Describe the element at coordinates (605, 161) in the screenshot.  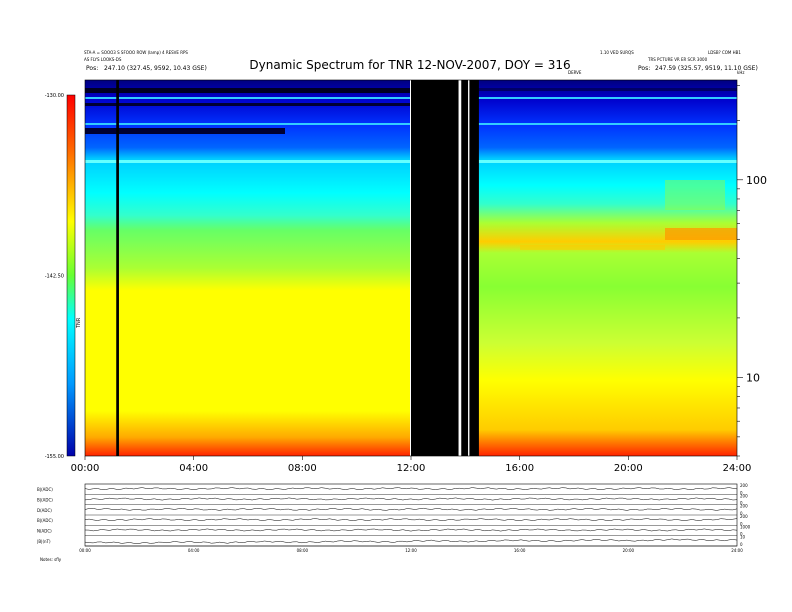
I see `cyan-line-3-right` at that location.